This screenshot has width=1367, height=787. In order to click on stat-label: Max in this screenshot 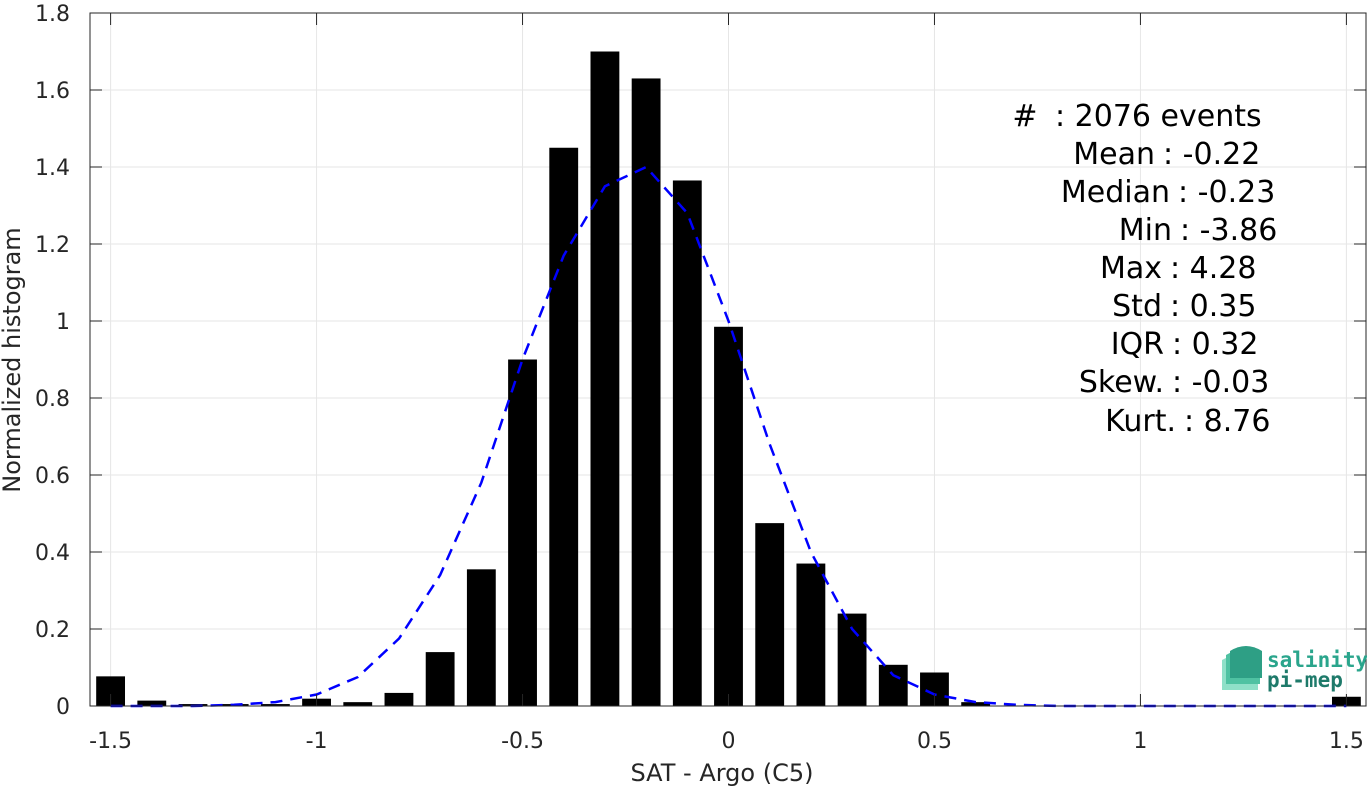, I will do `click(1131, 268)`.